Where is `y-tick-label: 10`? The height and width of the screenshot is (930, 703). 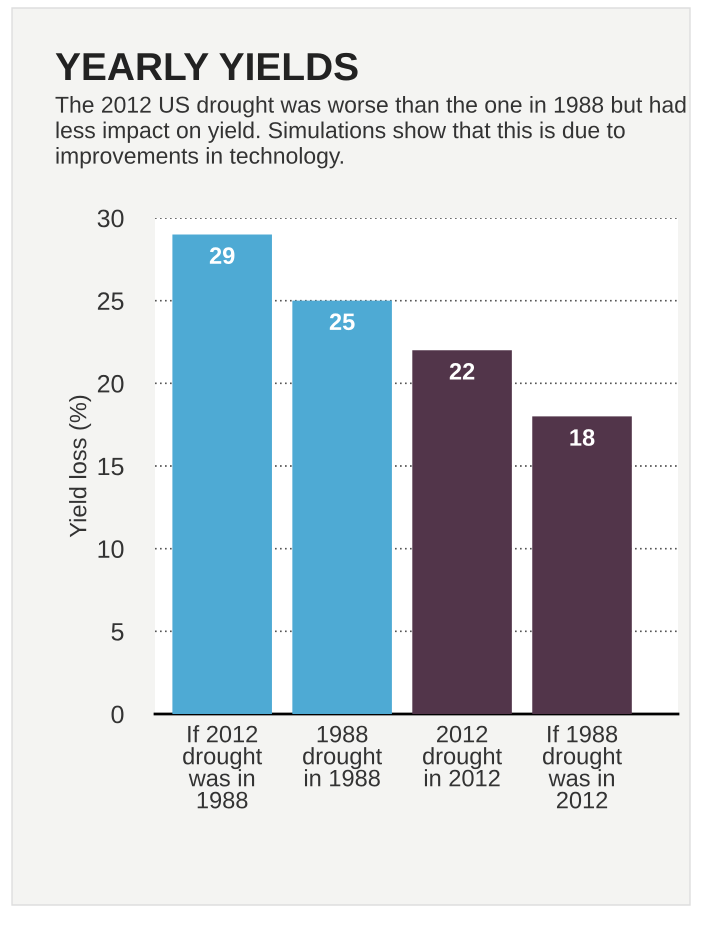 y-tick-label: 10 is located at coordinates (111, 549).